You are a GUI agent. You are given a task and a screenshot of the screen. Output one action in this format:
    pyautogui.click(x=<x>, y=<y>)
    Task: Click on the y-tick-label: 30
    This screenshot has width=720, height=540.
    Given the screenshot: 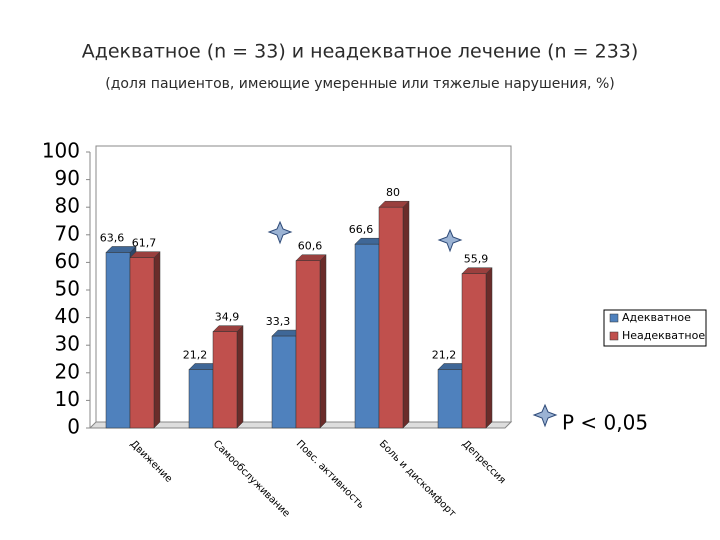 What is the action you would take?
    pyautogui.click(x=67, y=344)
    